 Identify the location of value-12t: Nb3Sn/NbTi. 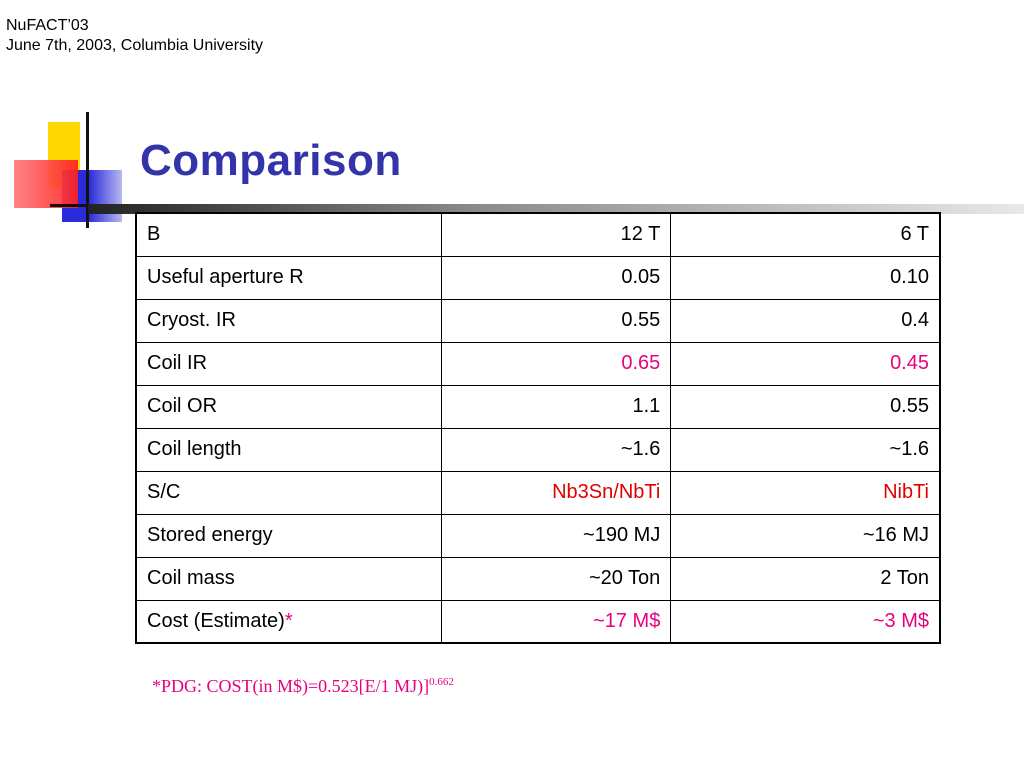
(556, 492).